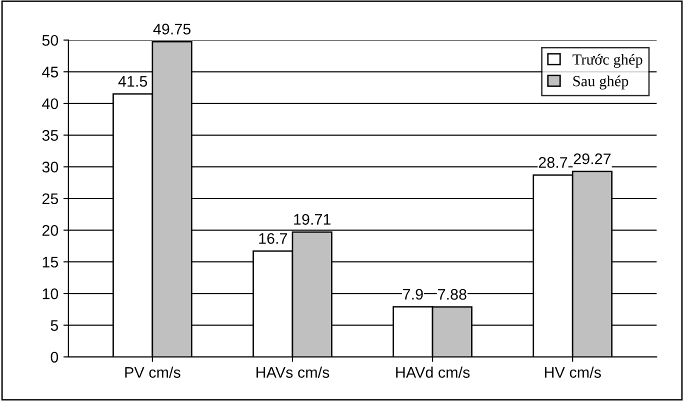 The width and height of the screenshot is (684, 401). What do you see at coordinates (50, 294) in the screenshot?
I see `y-tick-label: 10` at bounding box center [50, 294].